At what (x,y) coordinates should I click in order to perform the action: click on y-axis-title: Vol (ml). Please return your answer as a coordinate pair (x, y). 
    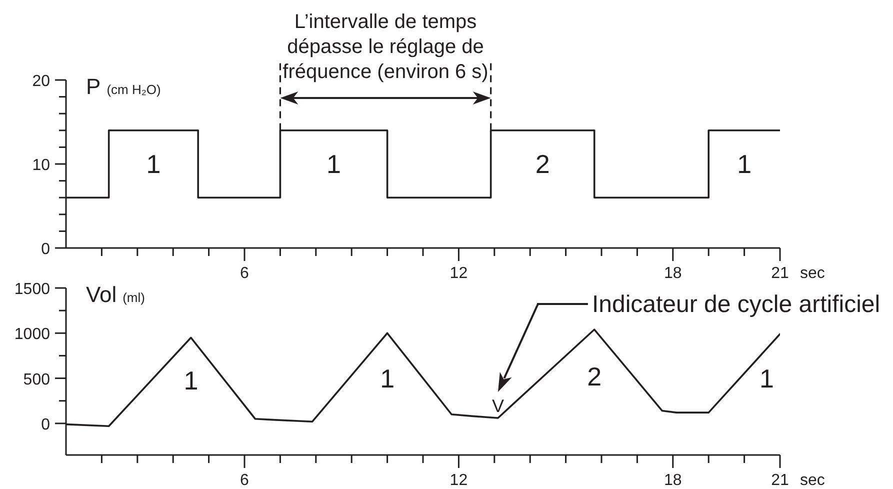
    Looking at the image, I should click on (115, 294).